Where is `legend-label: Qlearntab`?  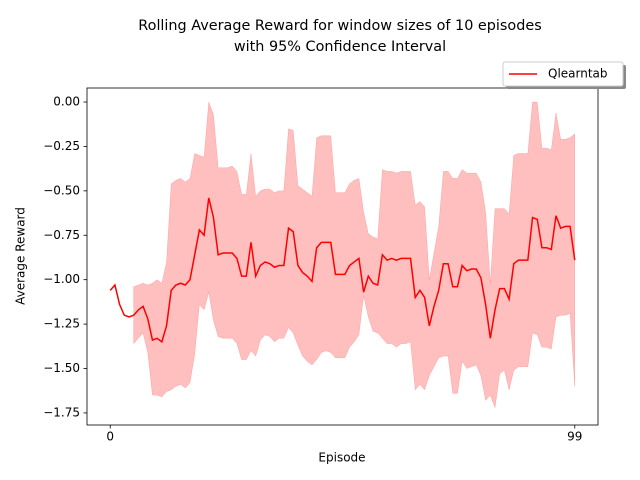 legend-label: Qlearntab is located at coordinates (578, 74).